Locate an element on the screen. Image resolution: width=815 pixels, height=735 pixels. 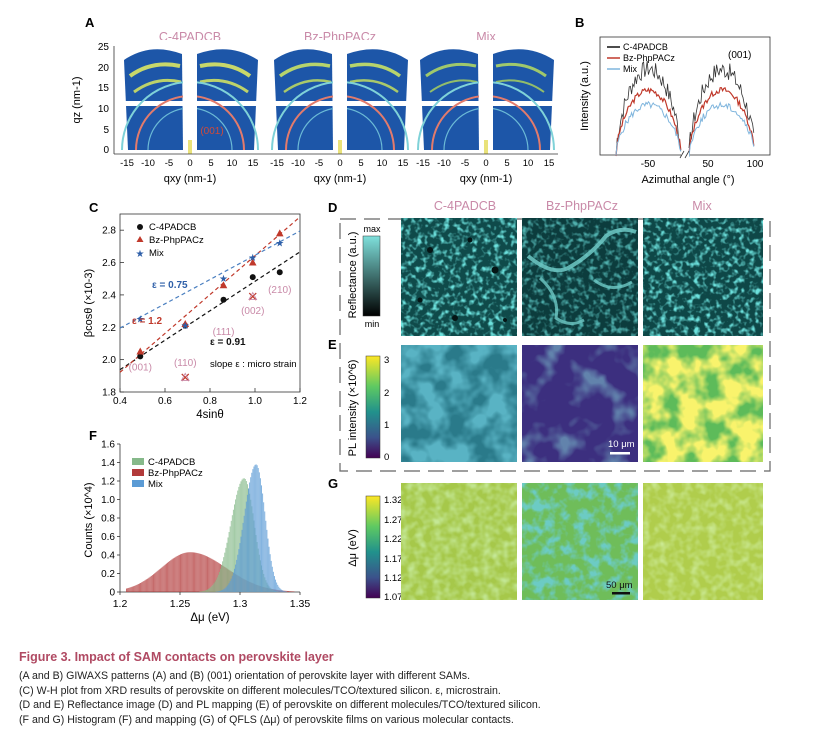
epsilon-bz: ε = 1.2 is located at coordinates (147, 321).